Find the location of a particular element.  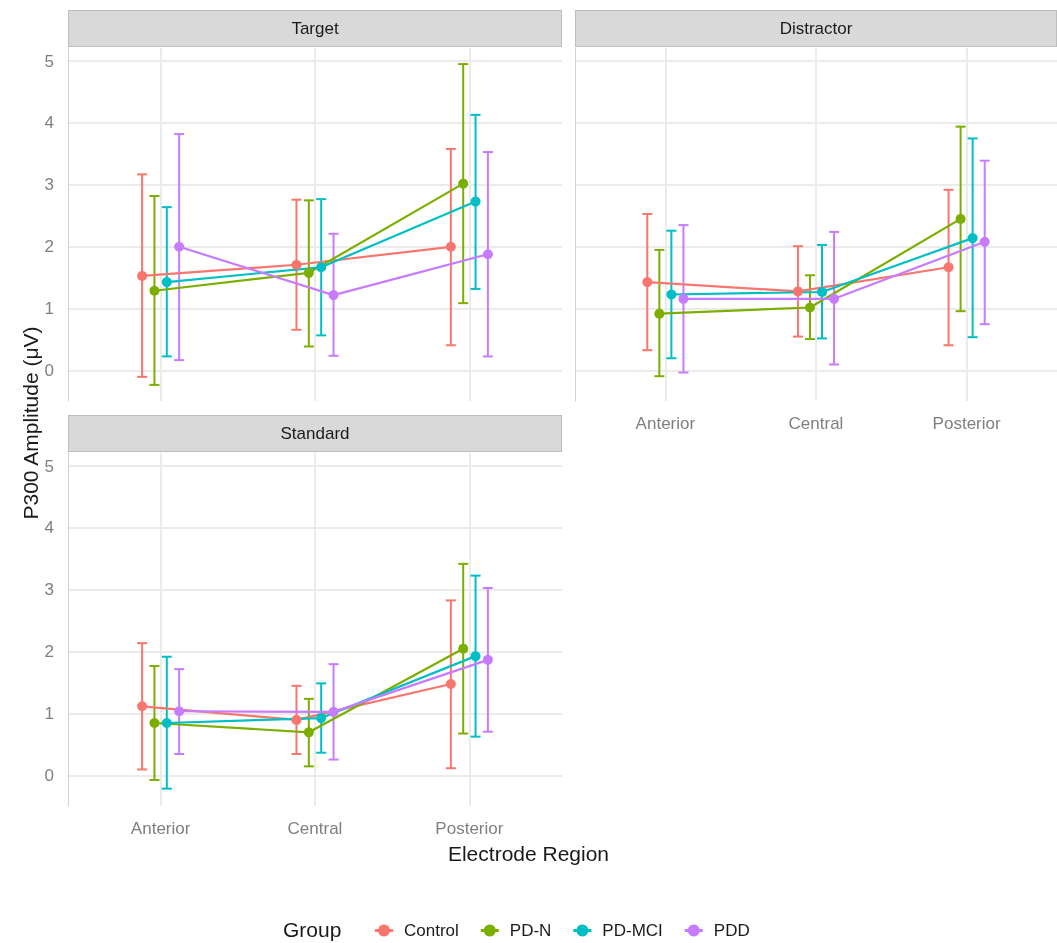

chart-title: Target is located at coordinates (315, 28).